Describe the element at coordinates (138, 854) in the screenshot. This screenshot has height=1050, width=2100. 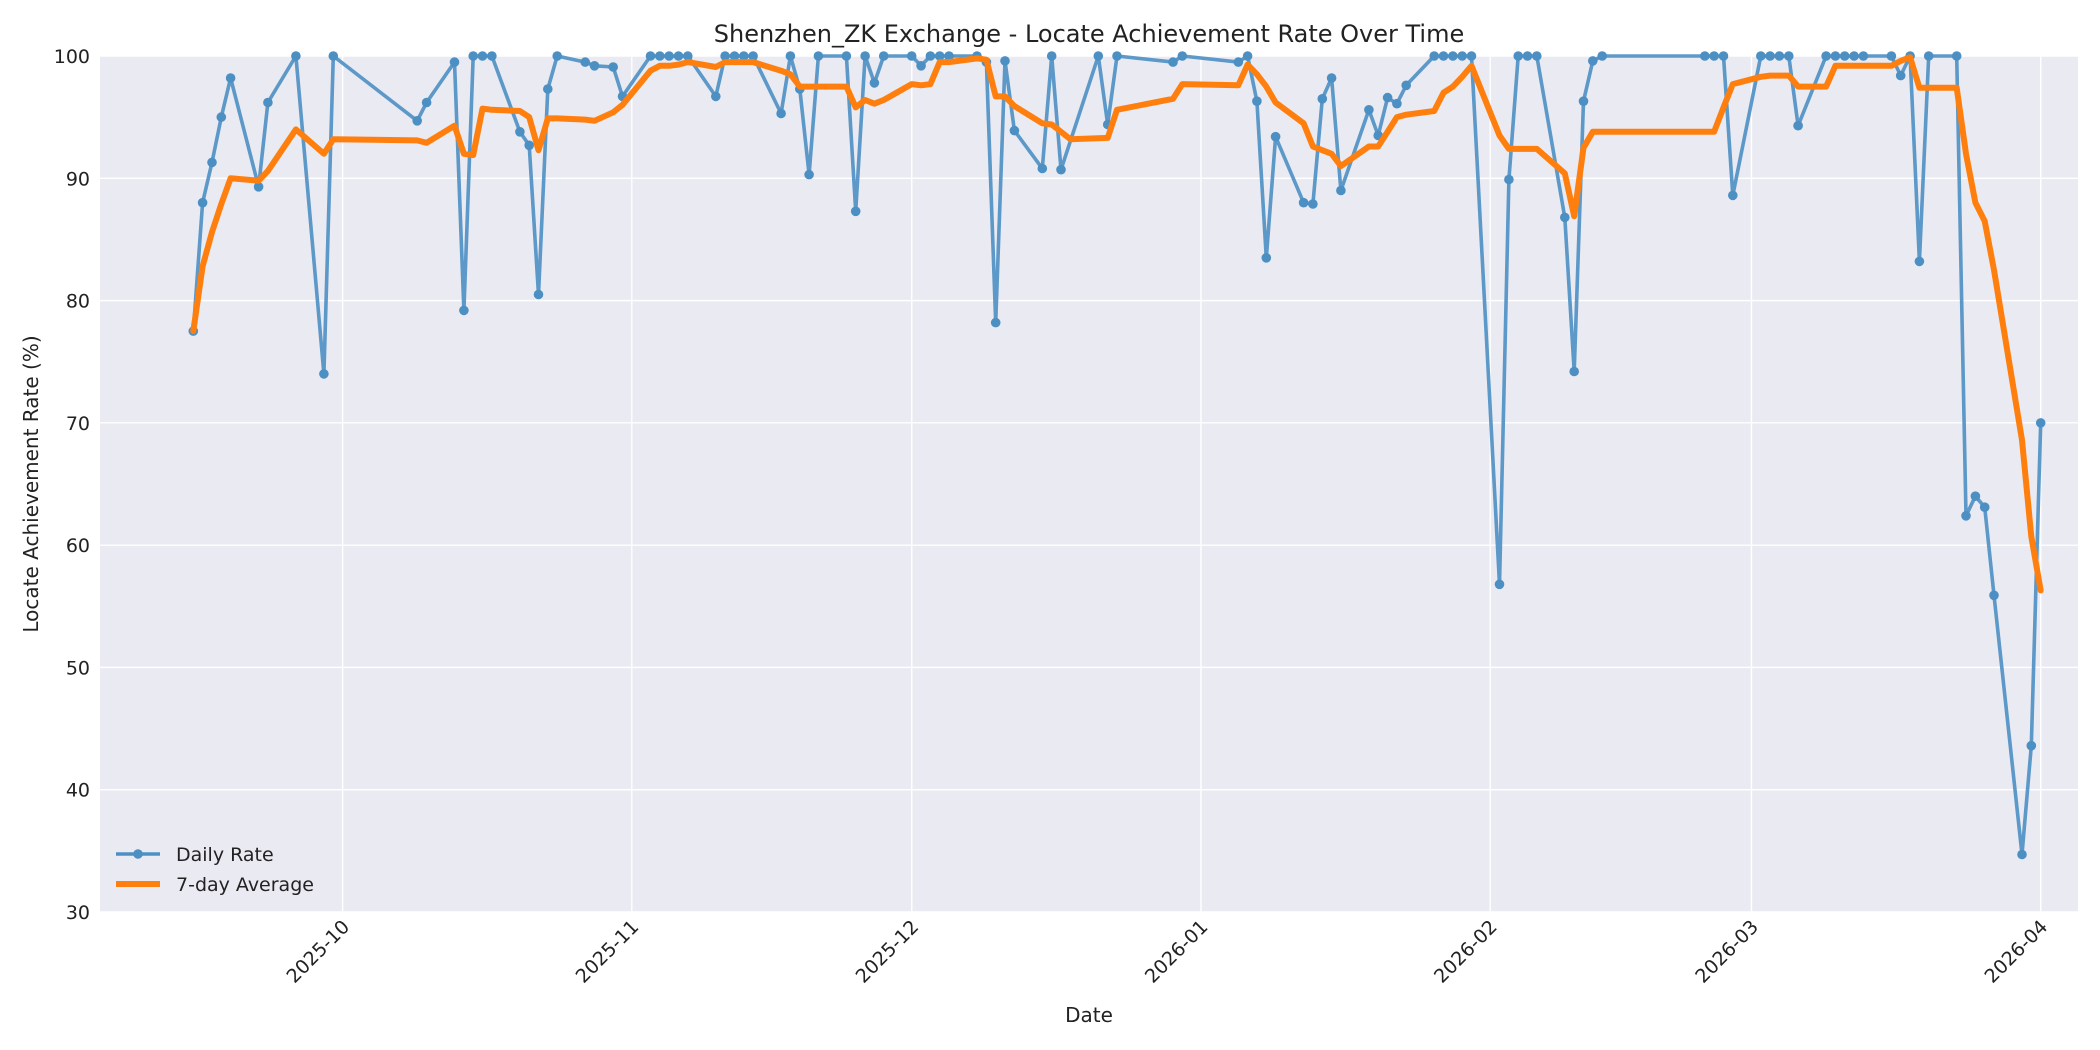
I see `legend-marker-daily-rate` at that location.